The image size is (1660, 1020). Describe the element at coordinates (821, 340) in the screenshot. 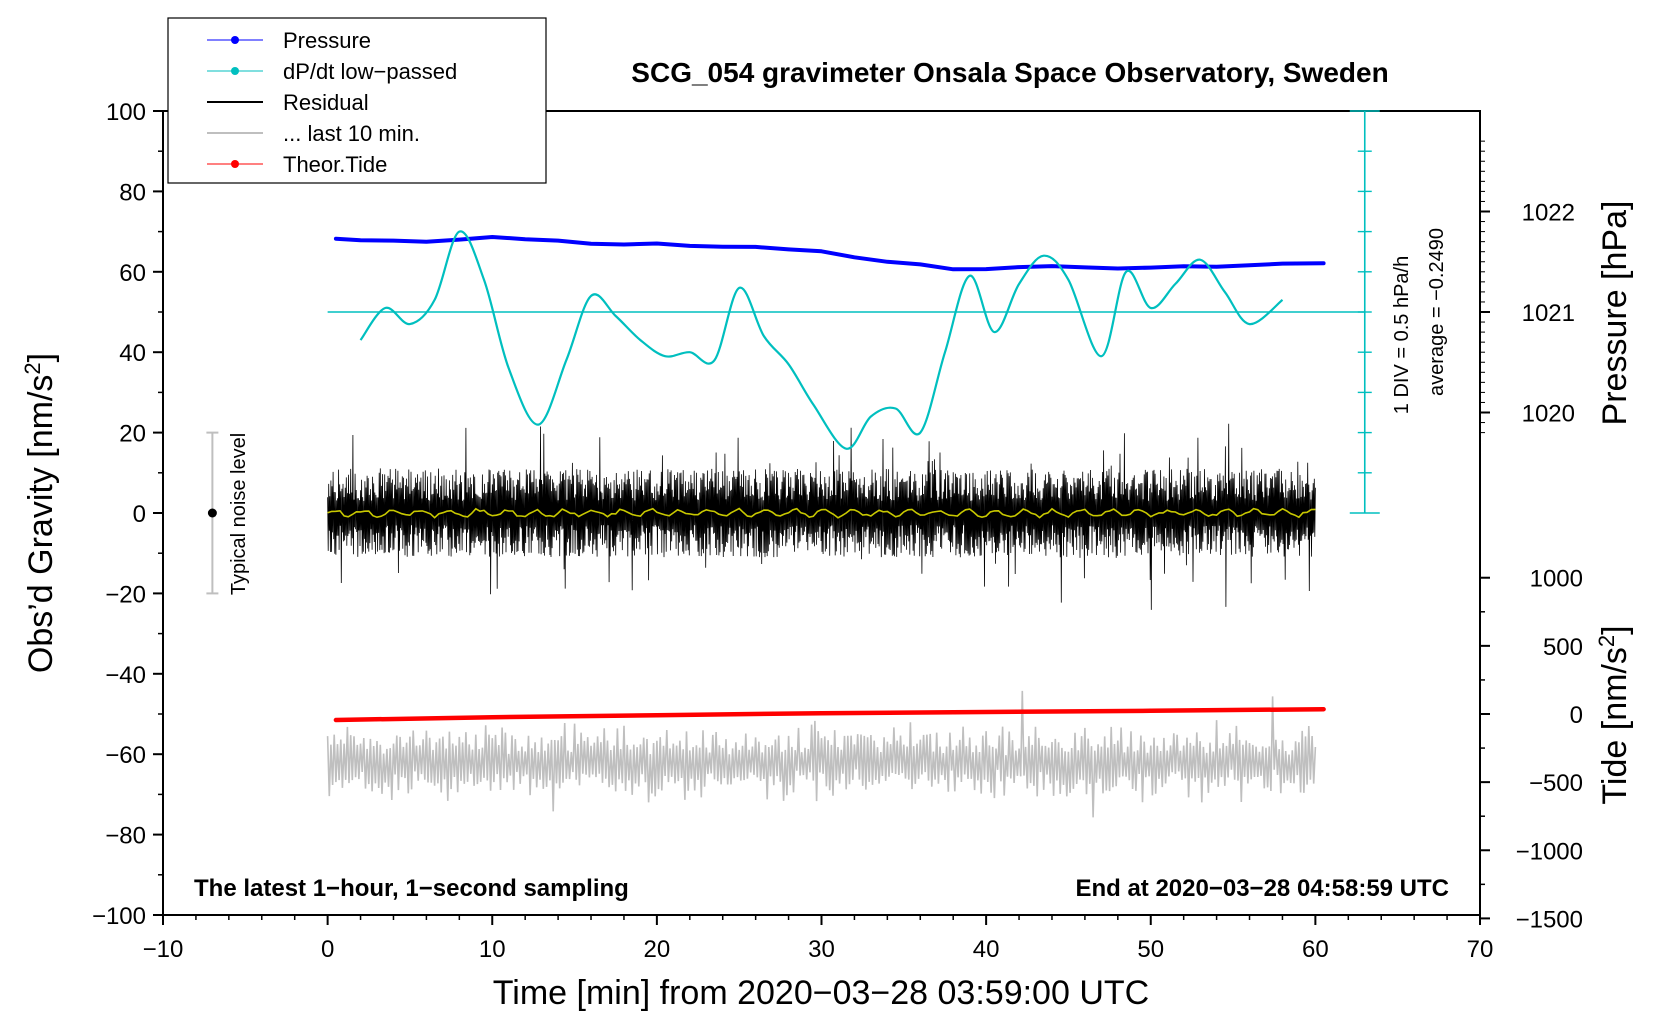

I see `dp-dt-low-passed-line` at that location.